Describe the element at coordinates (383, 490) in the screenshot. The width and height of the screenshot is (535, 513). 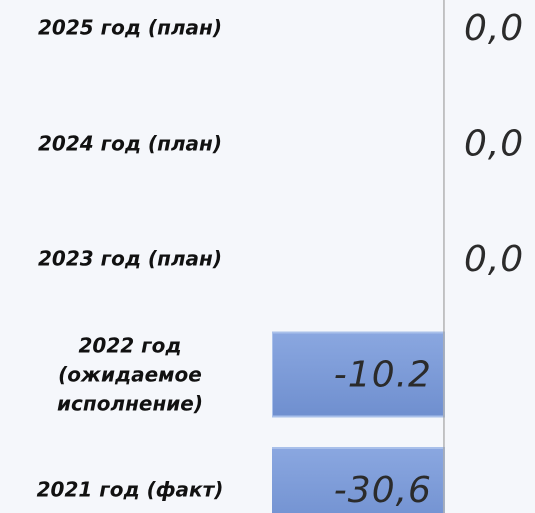
I see `value-label: -30,6` at that location.